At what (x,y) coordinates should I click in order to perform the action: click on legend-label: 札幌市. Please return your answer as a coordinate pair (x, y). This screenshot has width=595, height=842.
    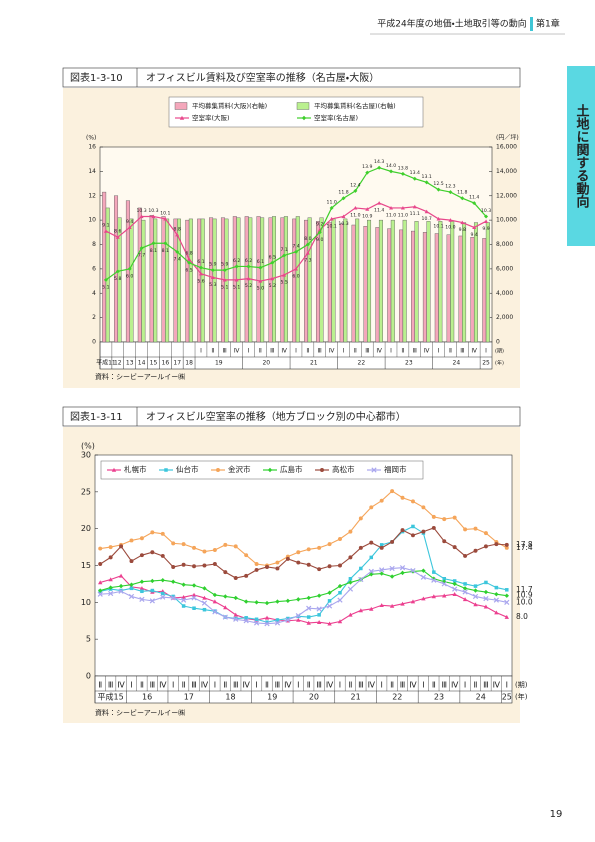
    Looking at the image, I should click on (135, 469).